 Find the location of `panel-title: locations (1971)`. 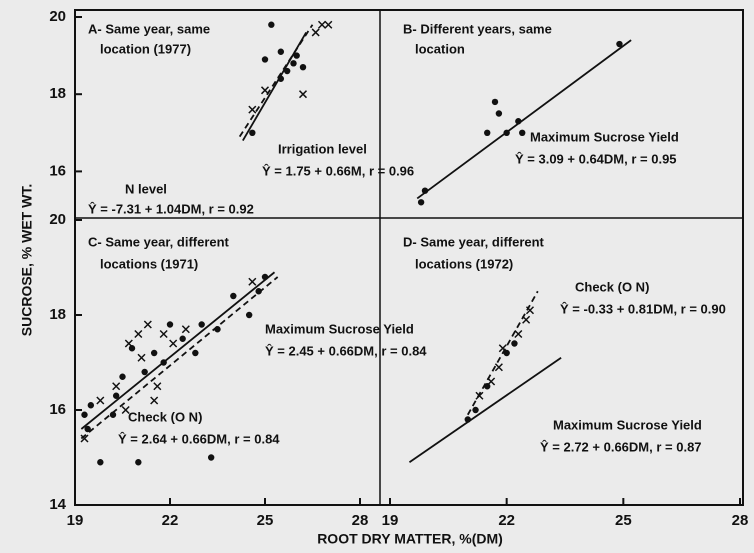

panel-title: locations (1971) is located at coordinates (149, 263).